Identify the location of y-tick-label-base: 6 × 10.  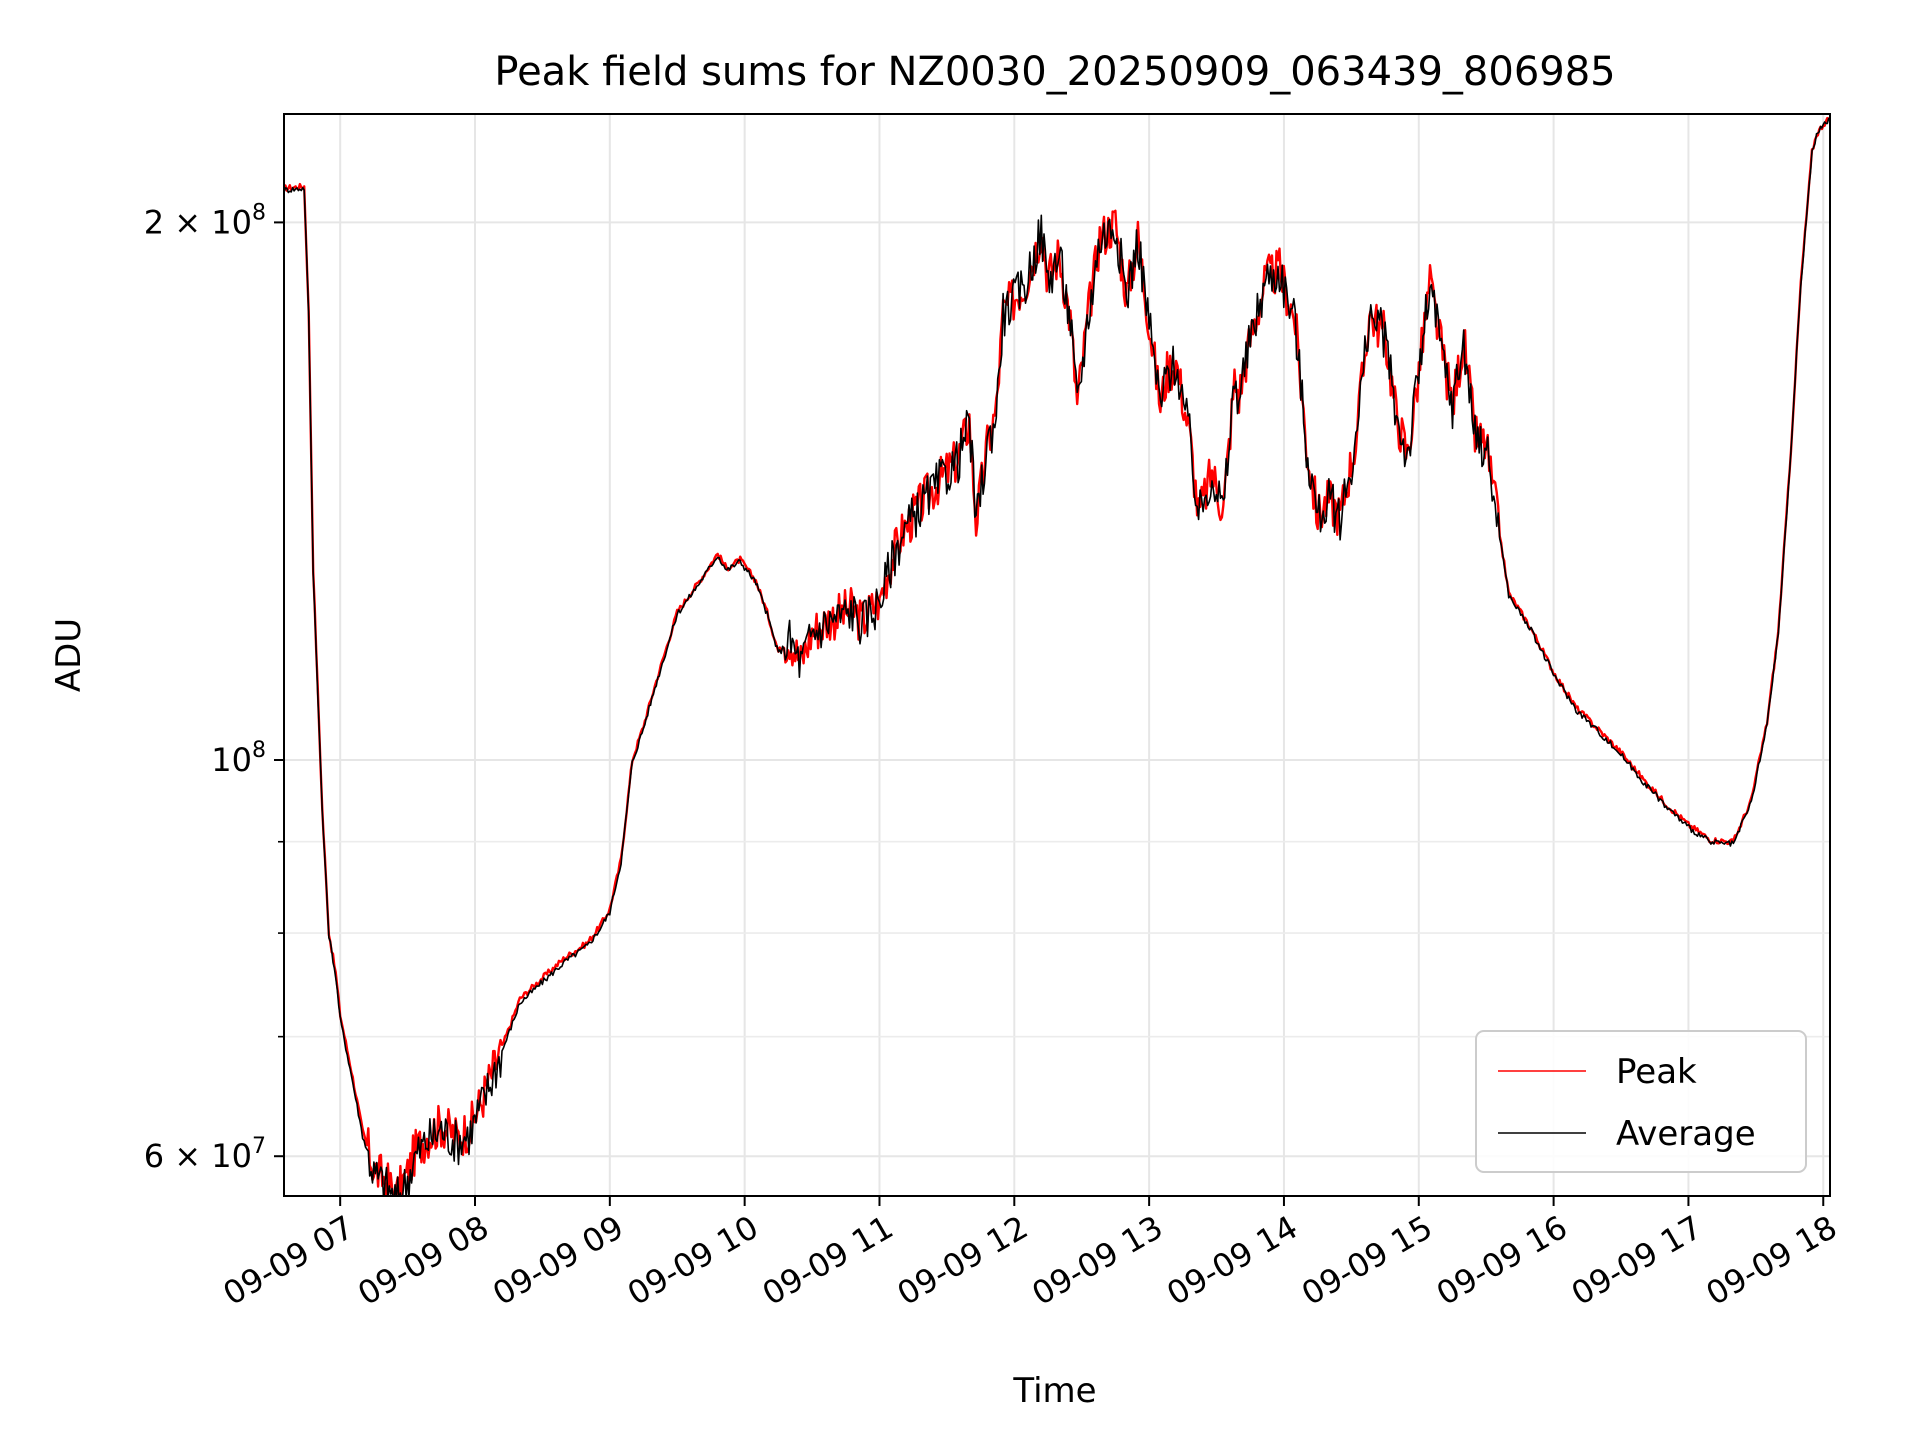
(198, 1156).